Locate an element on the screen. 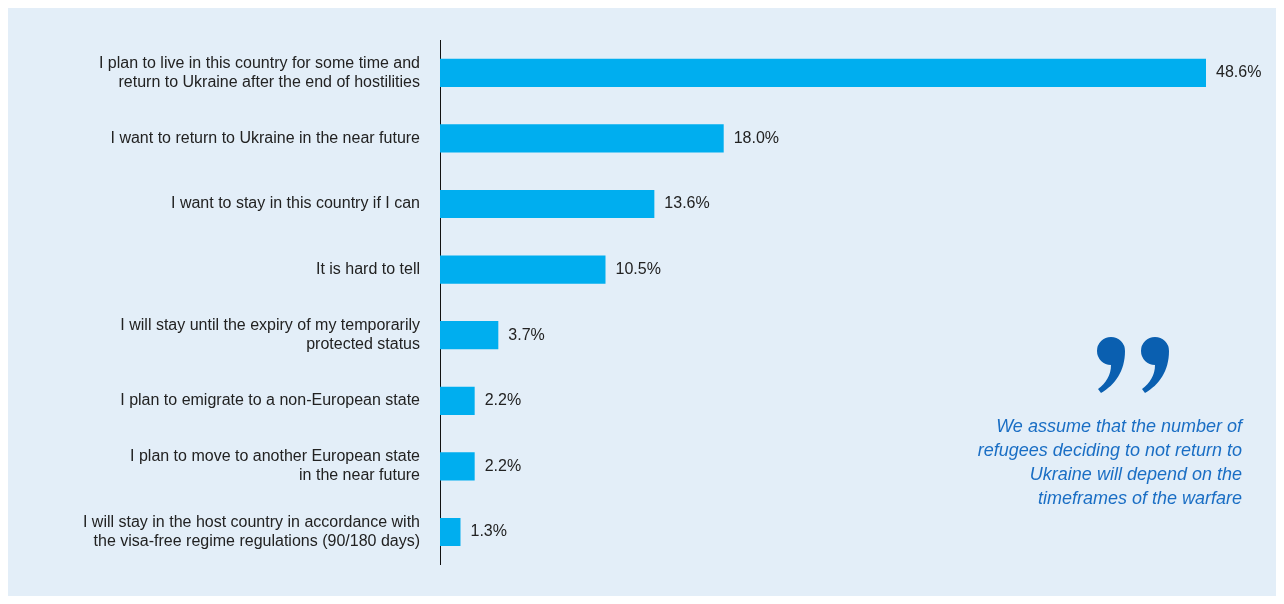  y-tick-label: I plan to live in this country for some time and return to Ukraine after the end of hostilities is located at coordinates (259, 71).